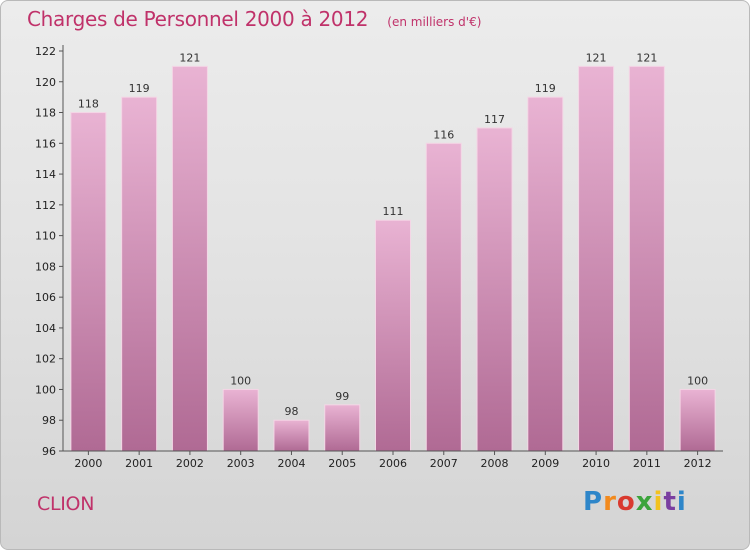 This screenshot has height=550, width=750. What do you see at coordinates (444, 463) in the screenshot?
I see `x-tick-label-2007: 2007` at bounding box center [444, 463].